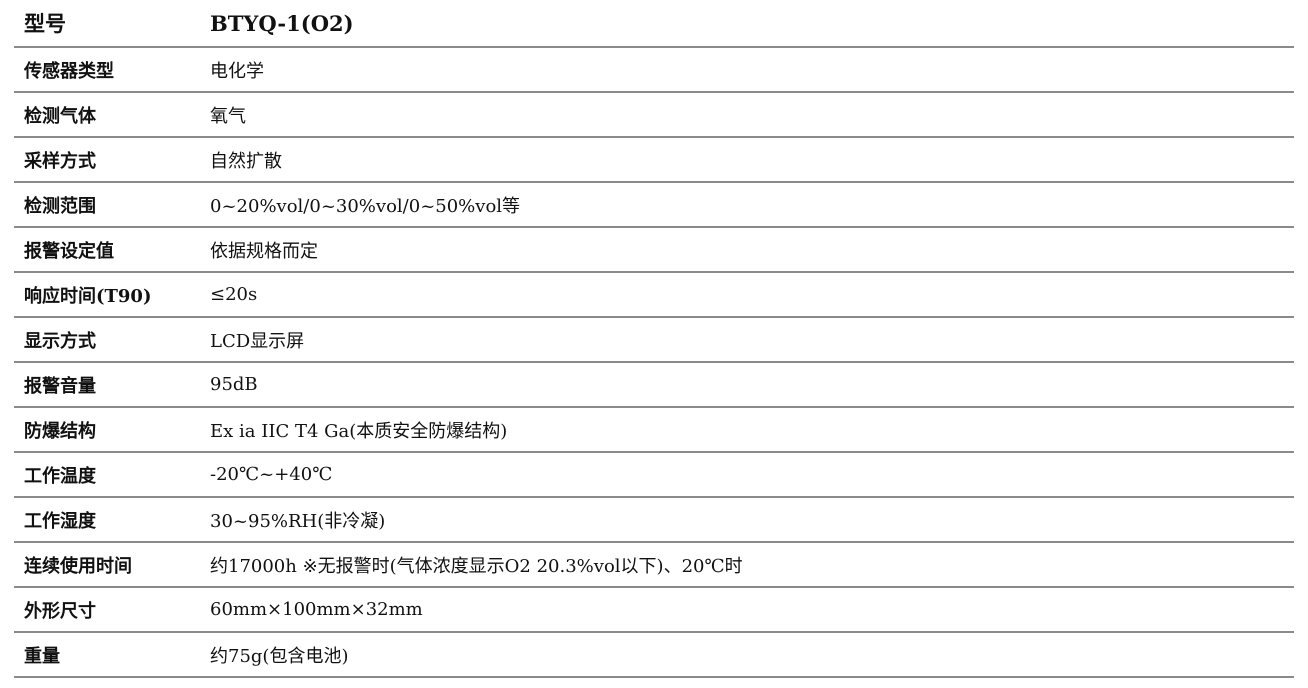 The width and height of the screenshot is (1308, 688). Describe the element at coordinates (654, 475) in the screenshot. I see `table-row: 工作温度 -20℃~+40℃` at that location.